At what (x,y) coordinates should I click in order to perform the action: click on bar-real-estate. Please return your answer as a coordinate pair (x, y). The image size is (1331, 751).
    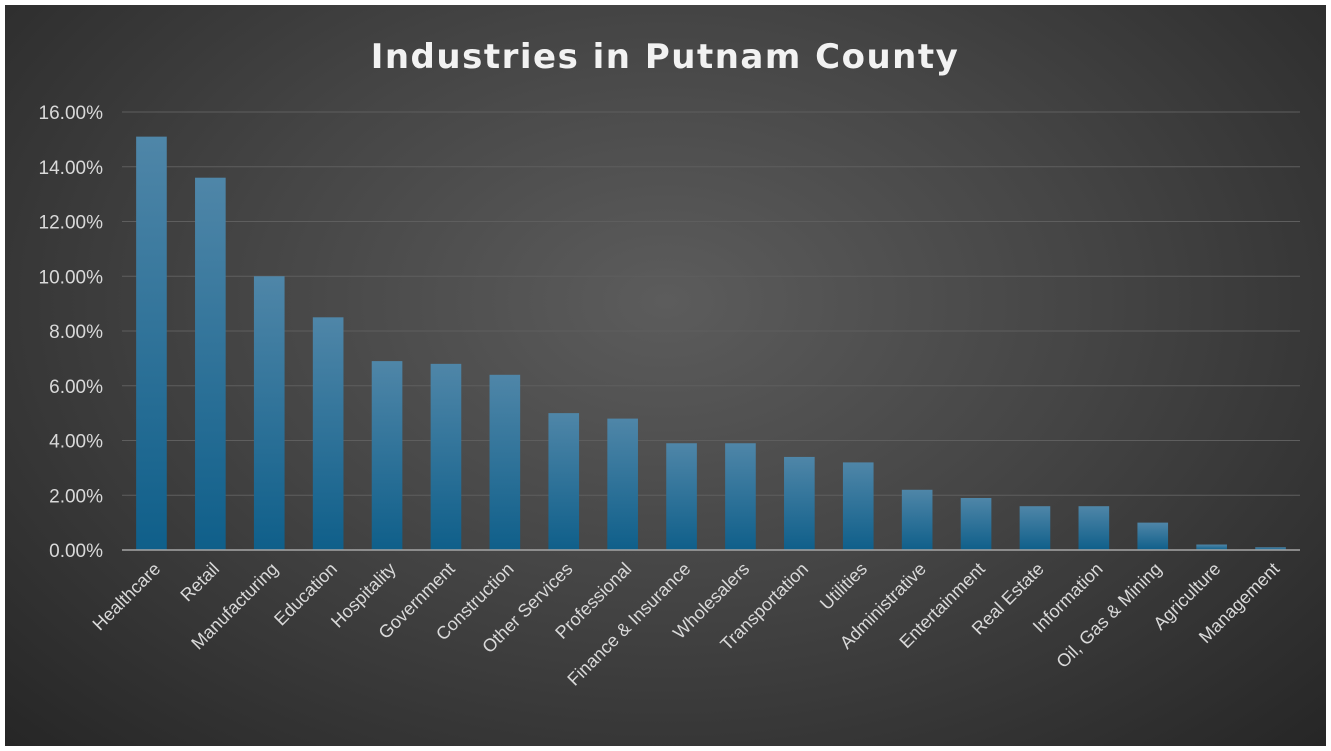
    Looking at the image, I should click on (1035, 528).